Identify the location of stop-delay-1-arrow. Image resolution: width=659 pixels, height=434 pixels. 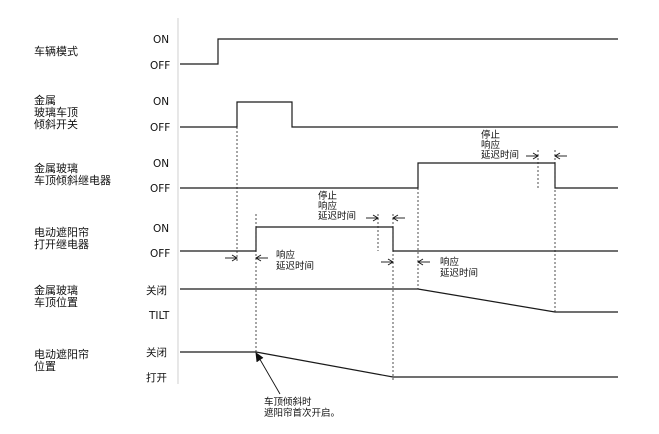
(385, 218).